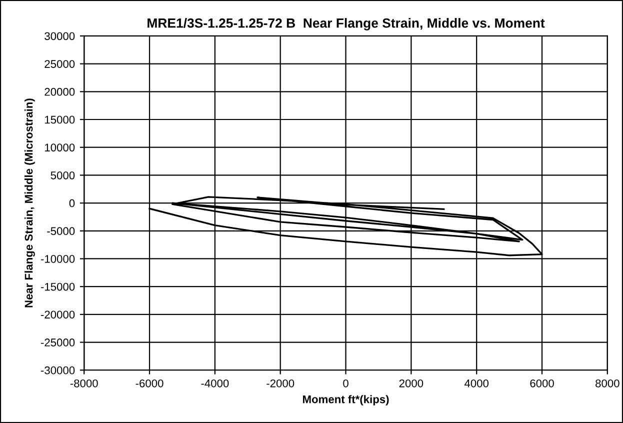  I want to click on x-axis-title: Moment ft*(kips), so click(345, 400).